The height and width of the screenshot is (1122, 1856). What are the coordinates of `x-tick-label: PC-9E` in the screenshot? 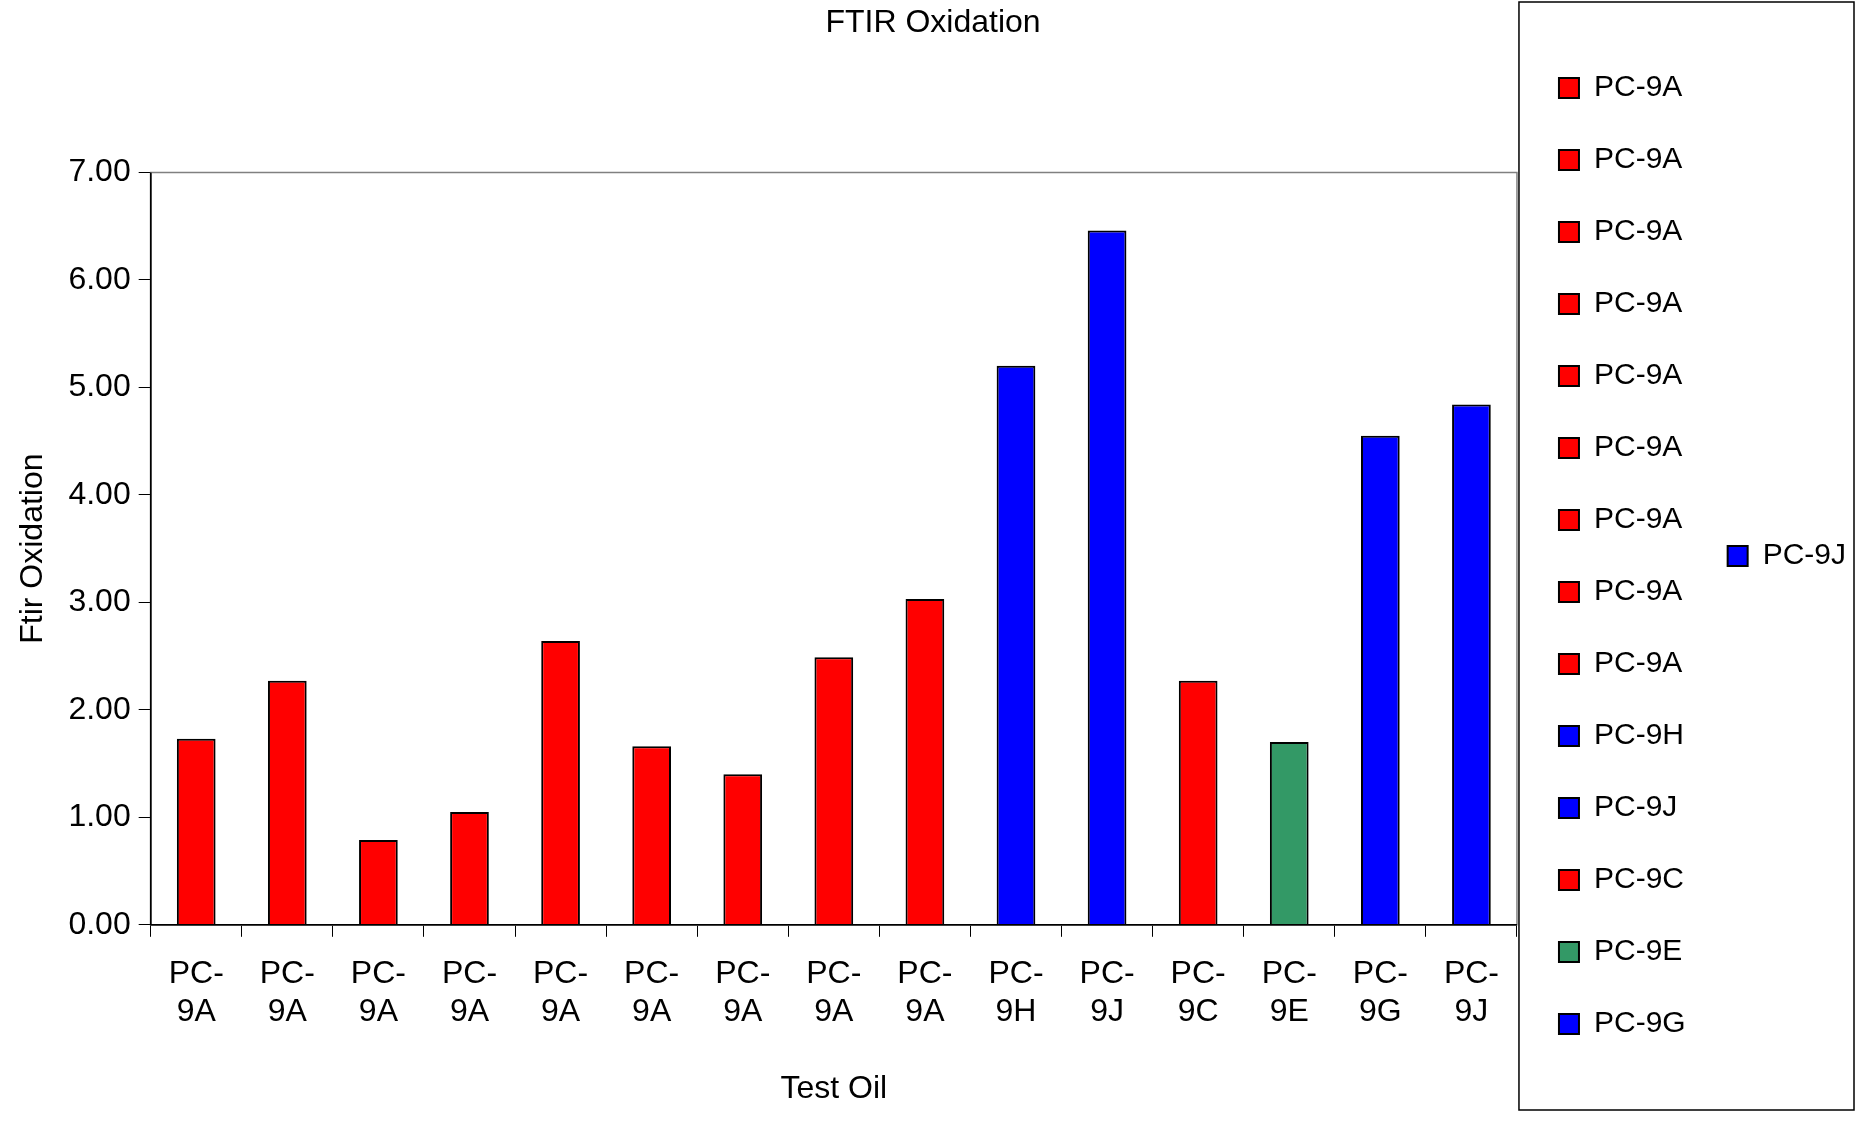 It's located at (1289, 991).